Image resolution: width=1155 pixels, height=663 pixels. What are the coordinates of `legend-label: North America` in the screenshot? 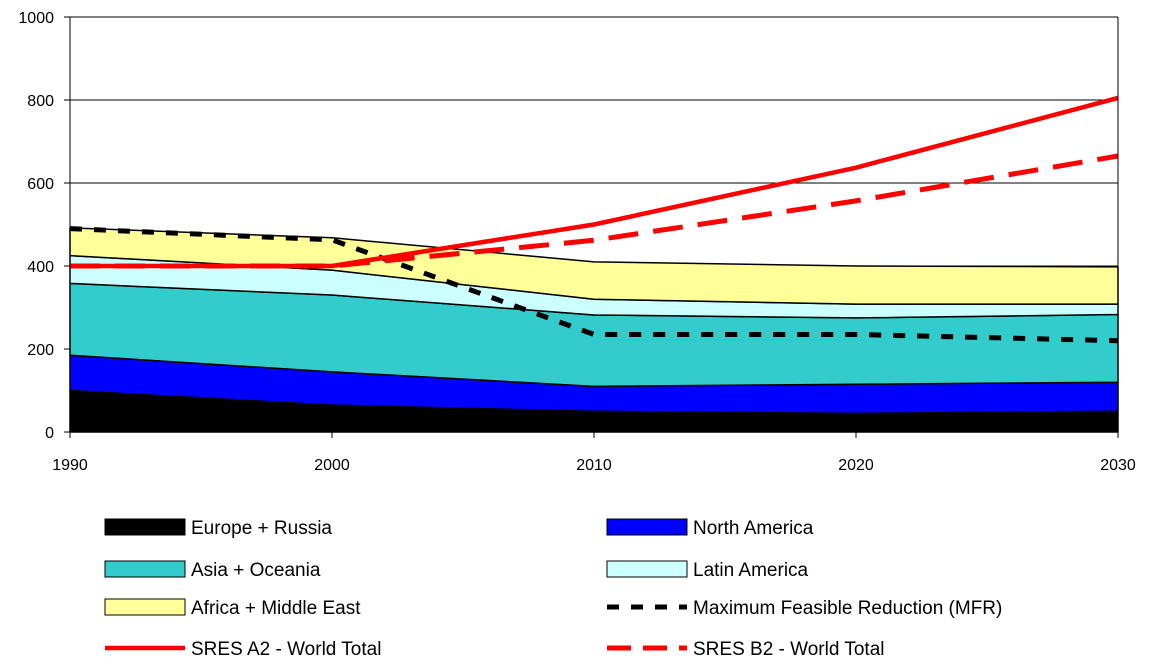 It's located at (753, 528).